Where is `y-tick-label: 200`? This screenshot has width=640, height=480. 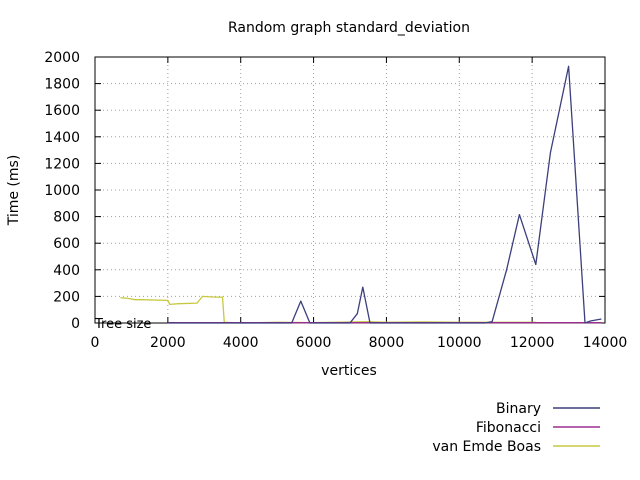 y-tick-label: 200 is located at coordinates (66, 297).